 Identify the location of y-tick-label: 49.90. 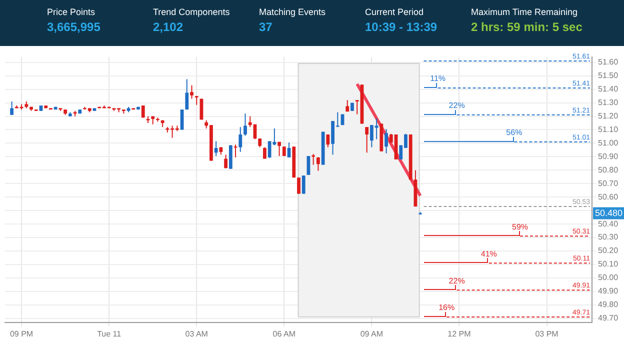
(608, 291).